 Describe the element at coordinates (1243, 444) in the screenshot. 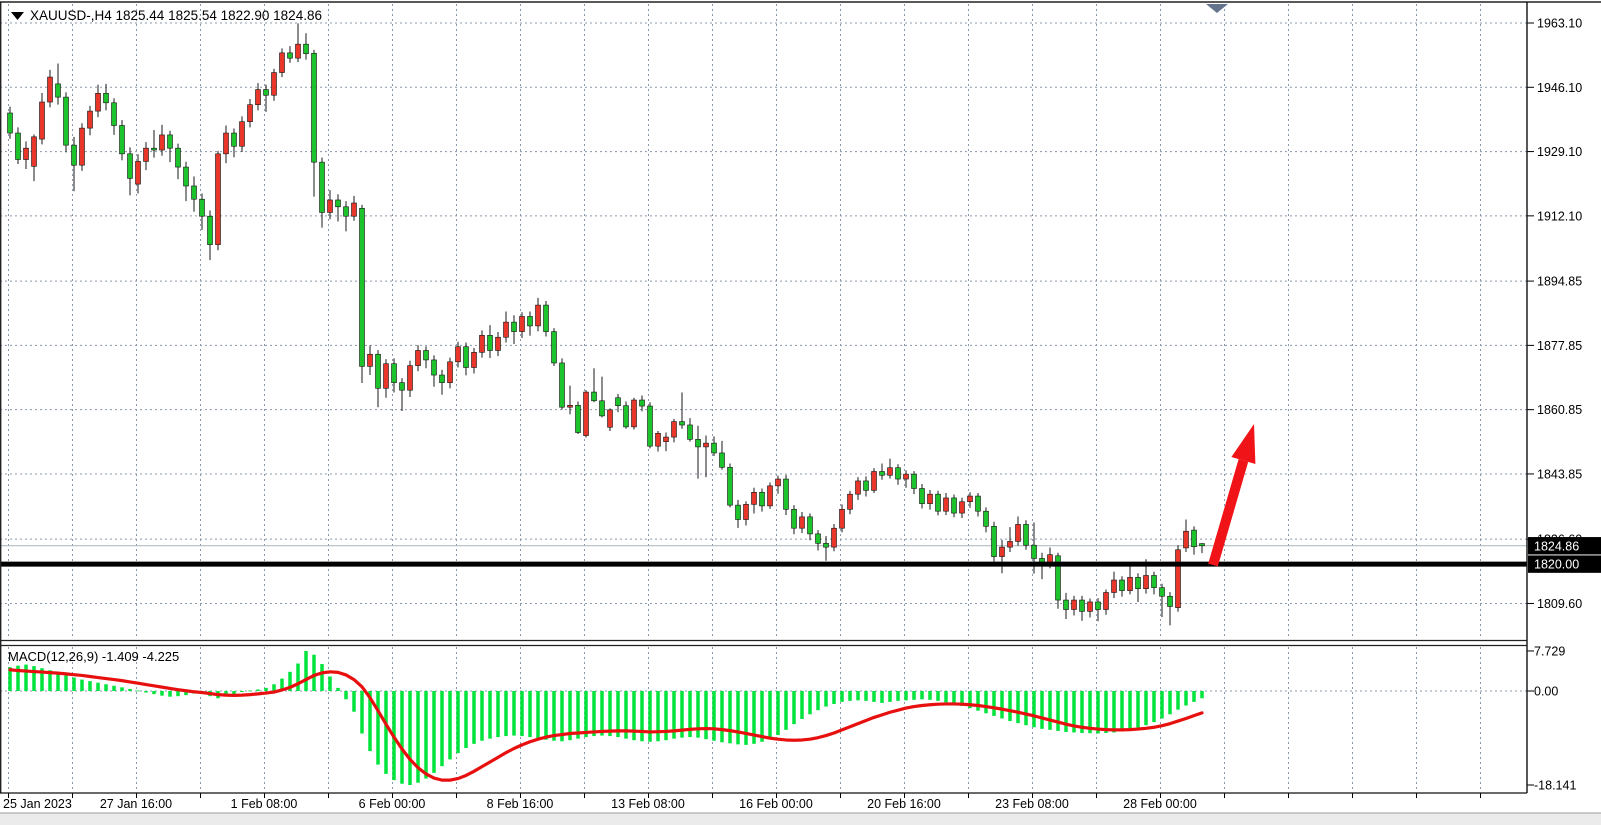

I see `up-arrow-head` at that location.